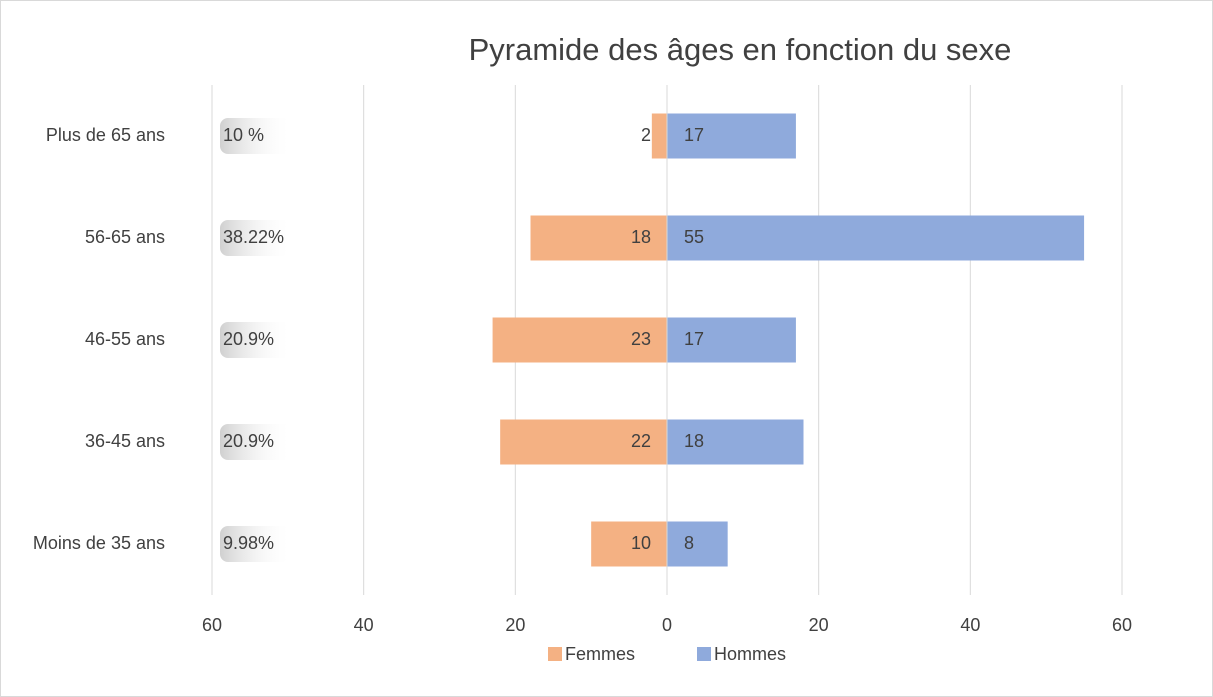 The height and width of the screenshot is (697, 1213). I want to click on data-label: 55, so click(694, 237).